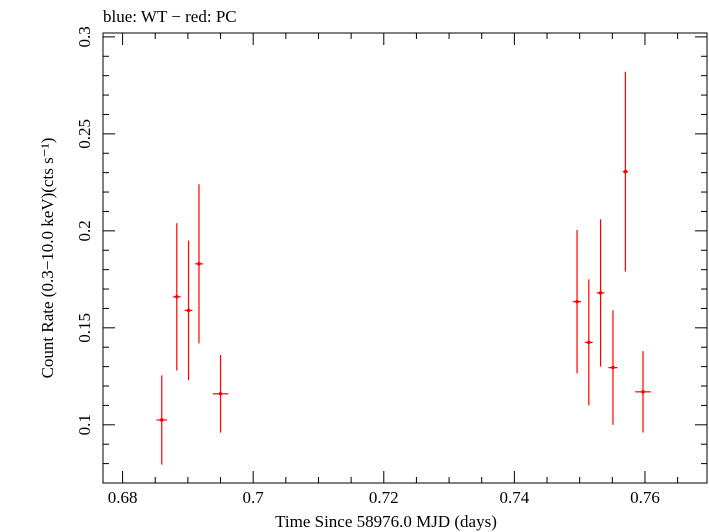 Image resolution: width=709 pixels, height=532 pixels. Describe the element at coordinates (170, 16) in the screenshot. I see `chart-title: blue: WT − red: PC` at that location.